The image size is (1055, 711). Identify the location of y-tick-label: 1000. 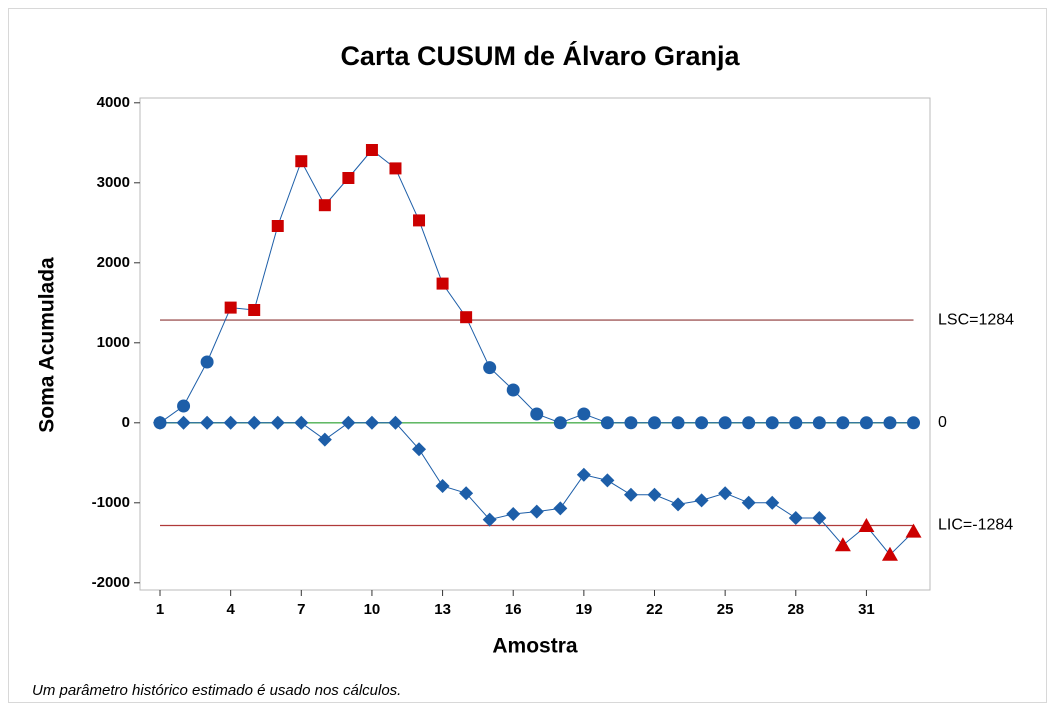
(113, 342).